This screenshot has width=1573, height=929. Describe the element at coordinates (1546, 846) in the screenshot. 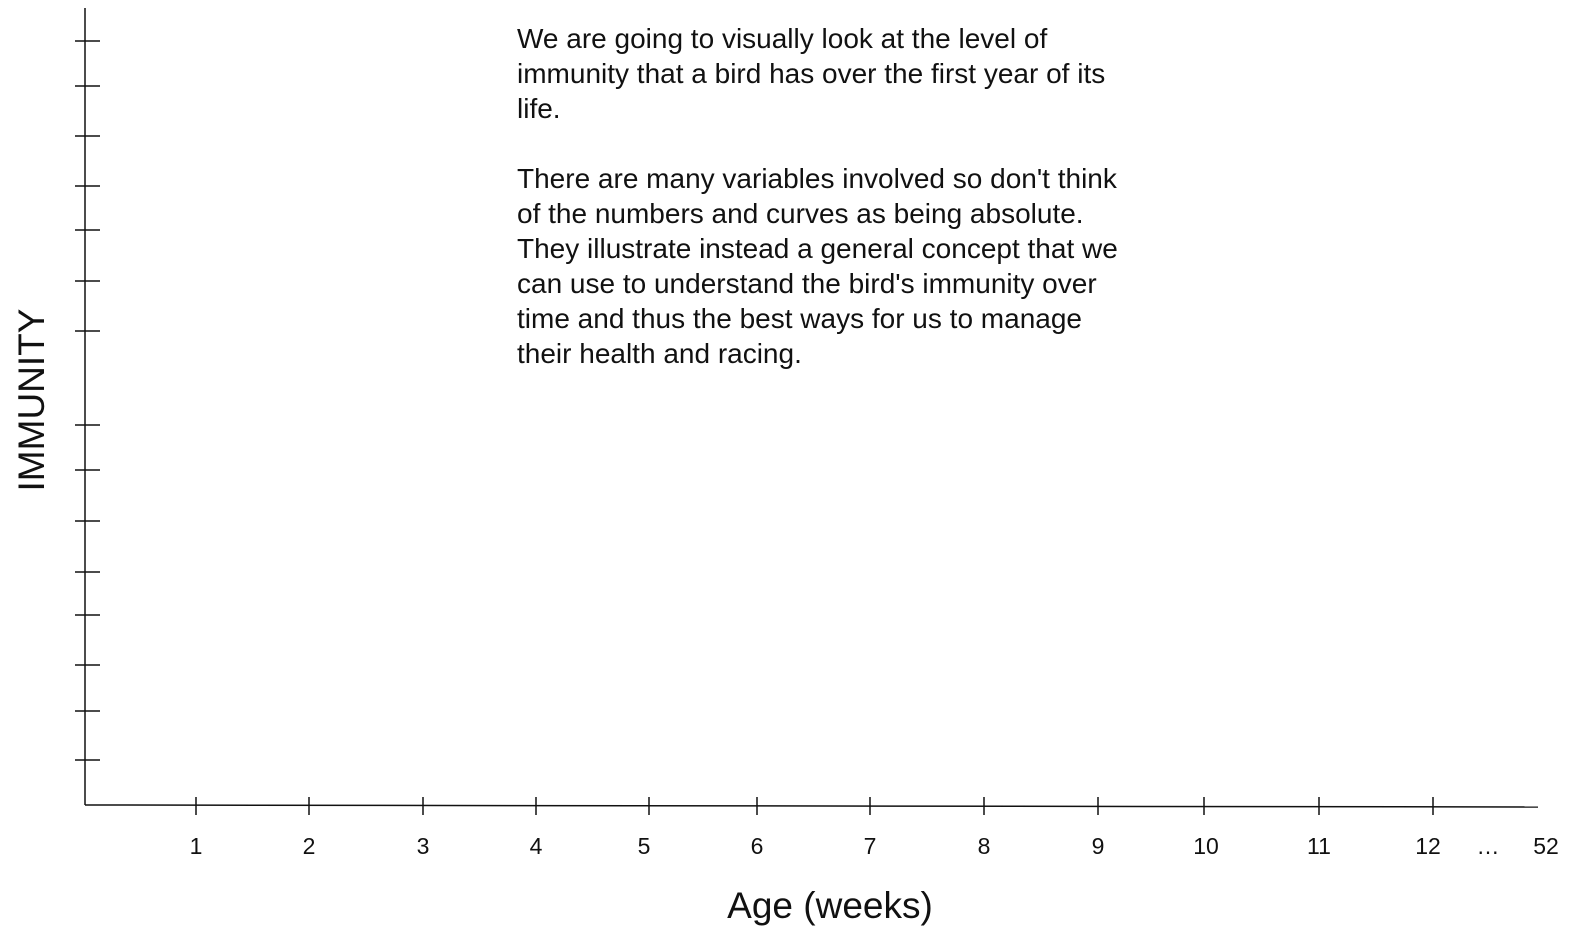

I see `x-tick-label: 52` at that location.